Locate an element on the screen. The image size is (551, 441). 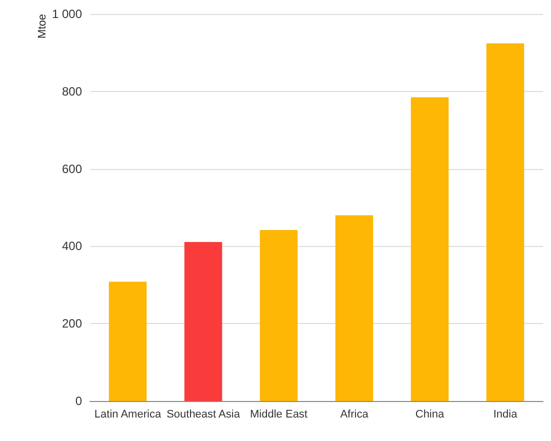
x-tick-label: Africa is located at coordinates (355, 414).